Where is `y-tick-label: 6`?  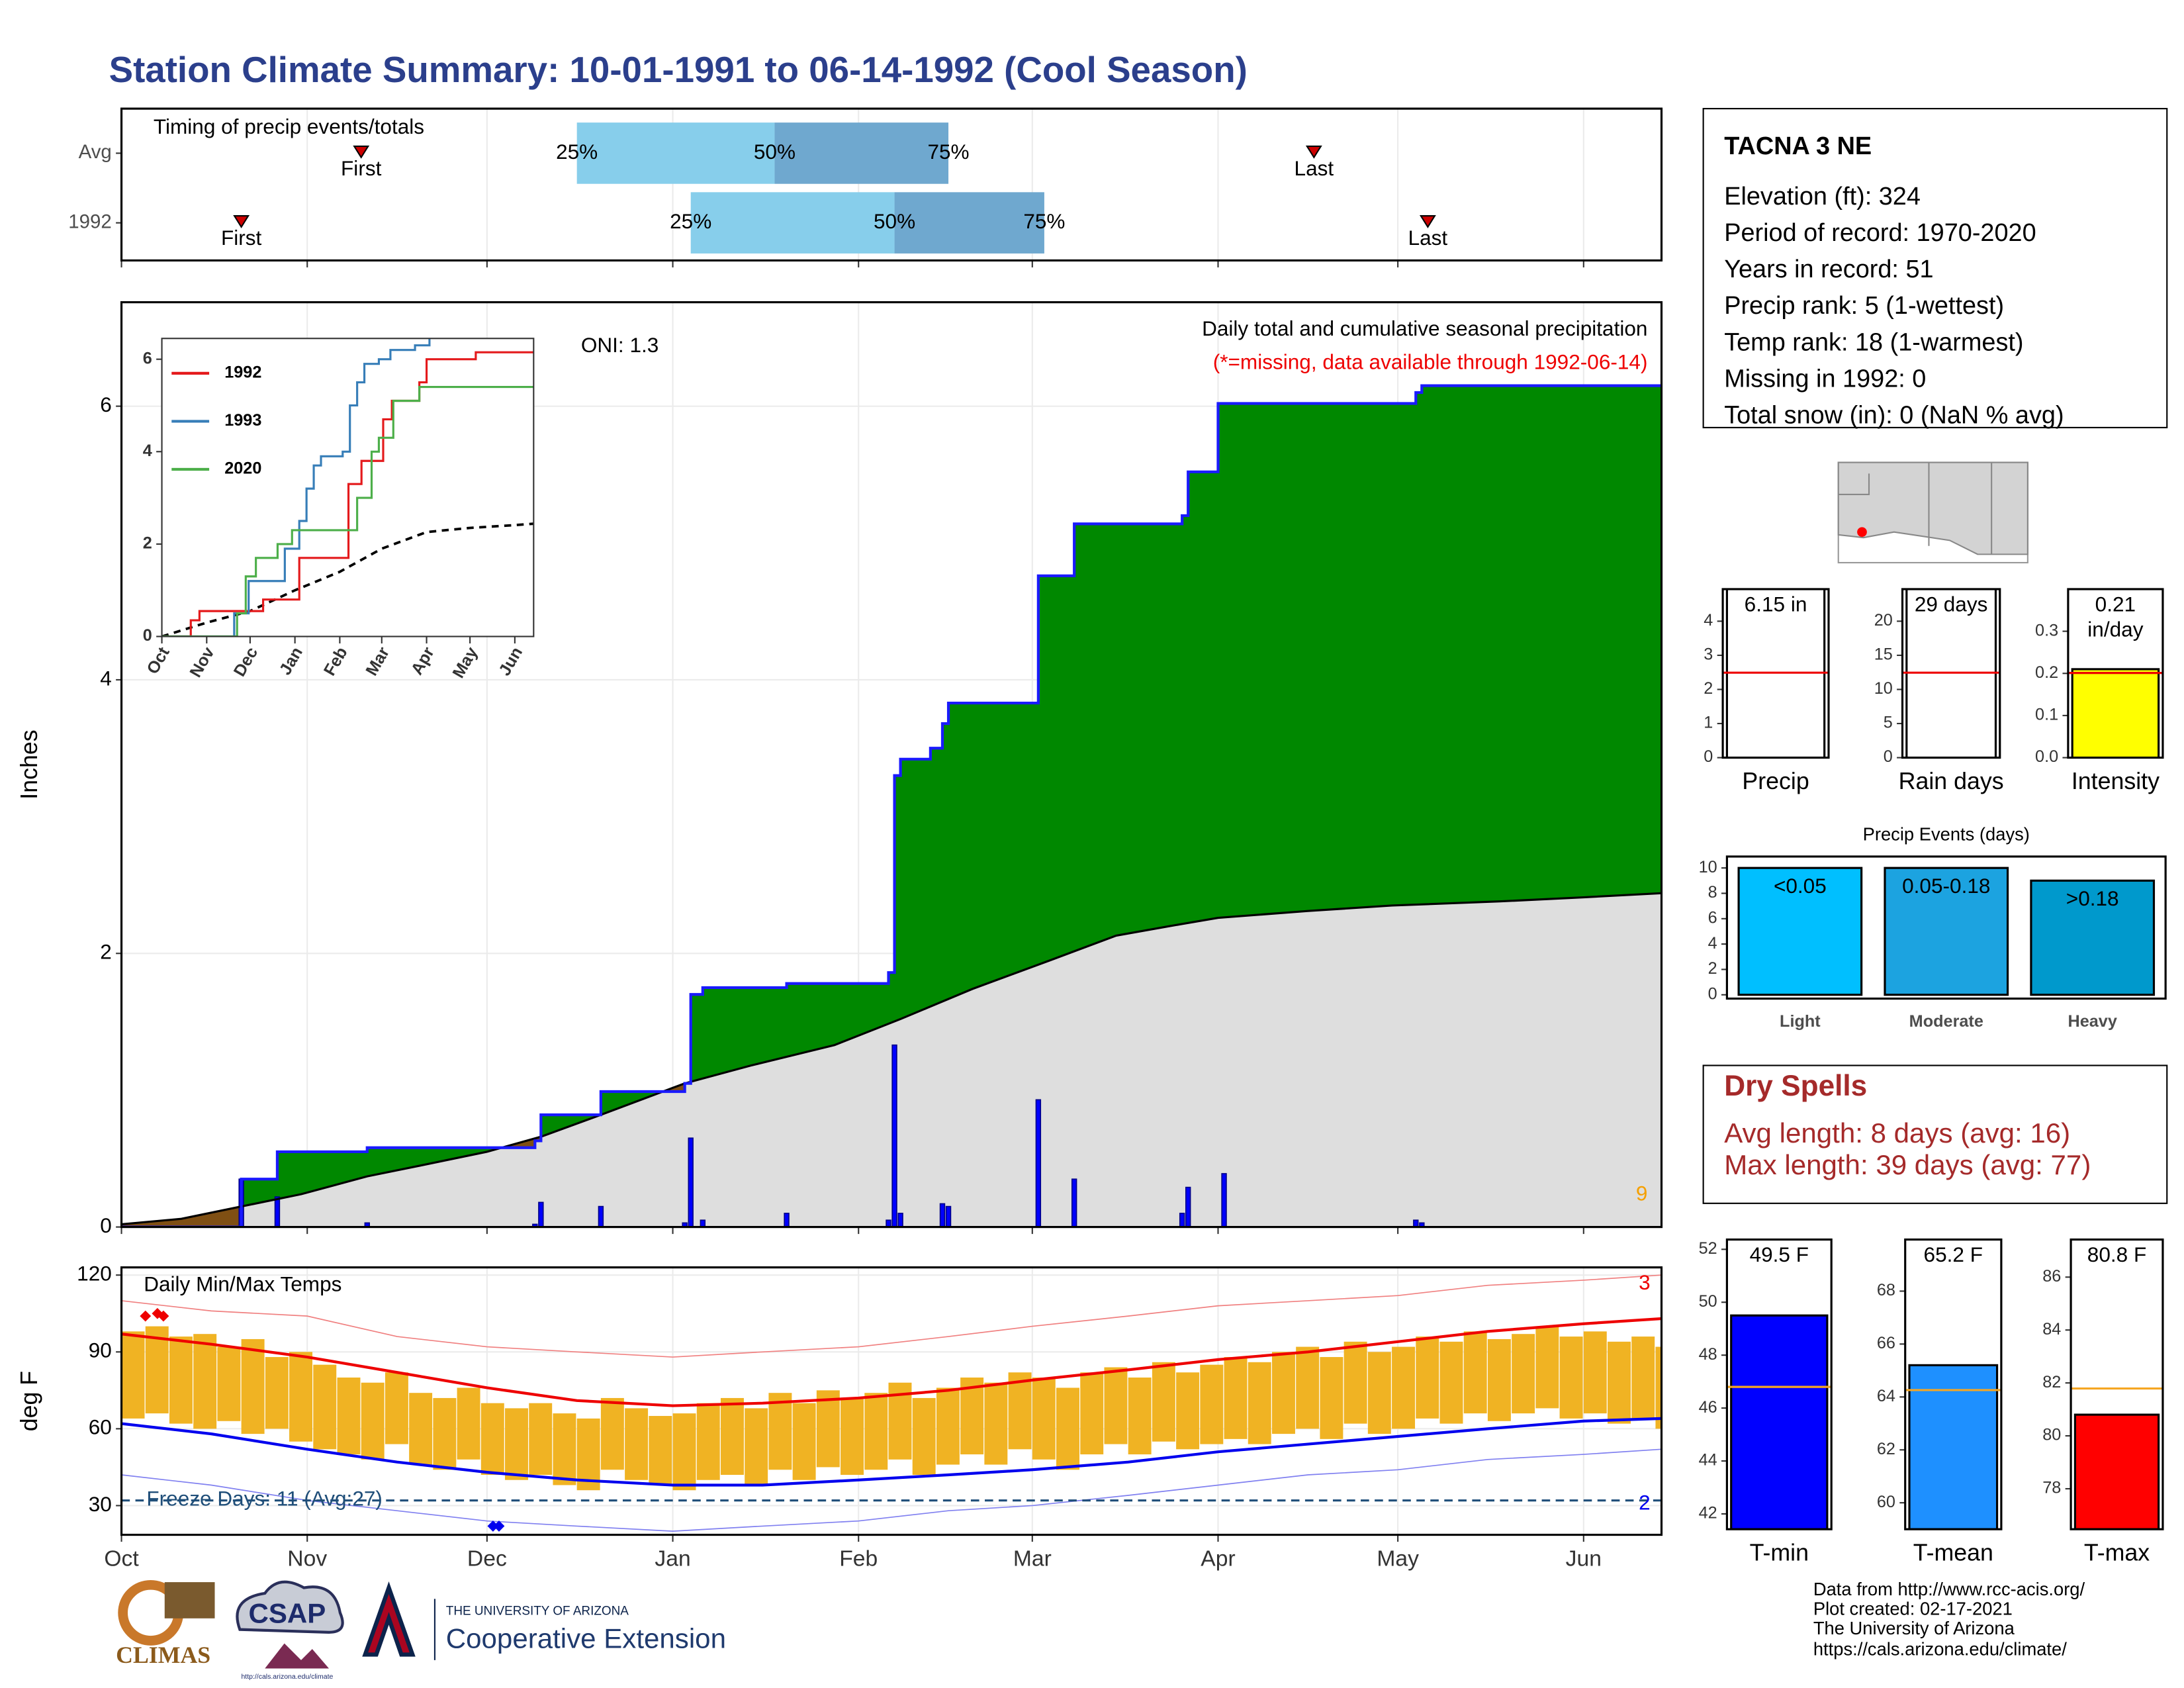
y-tick-label: 6 is located at coordinates (1712, 917).